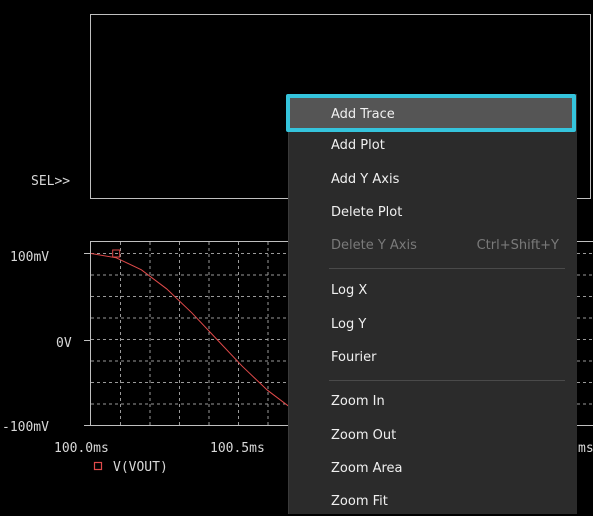 This screenshot has height=516, width=593. I want to click on y-tick-0v: 0V, so click(64, 343).